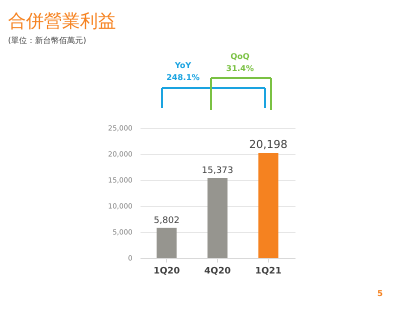 The image size is (415, 311). What do you see at coordinates (62, 21) in the screenshot?
I see `chart-title: 合併營業利益` at bounding box center [62, 21].